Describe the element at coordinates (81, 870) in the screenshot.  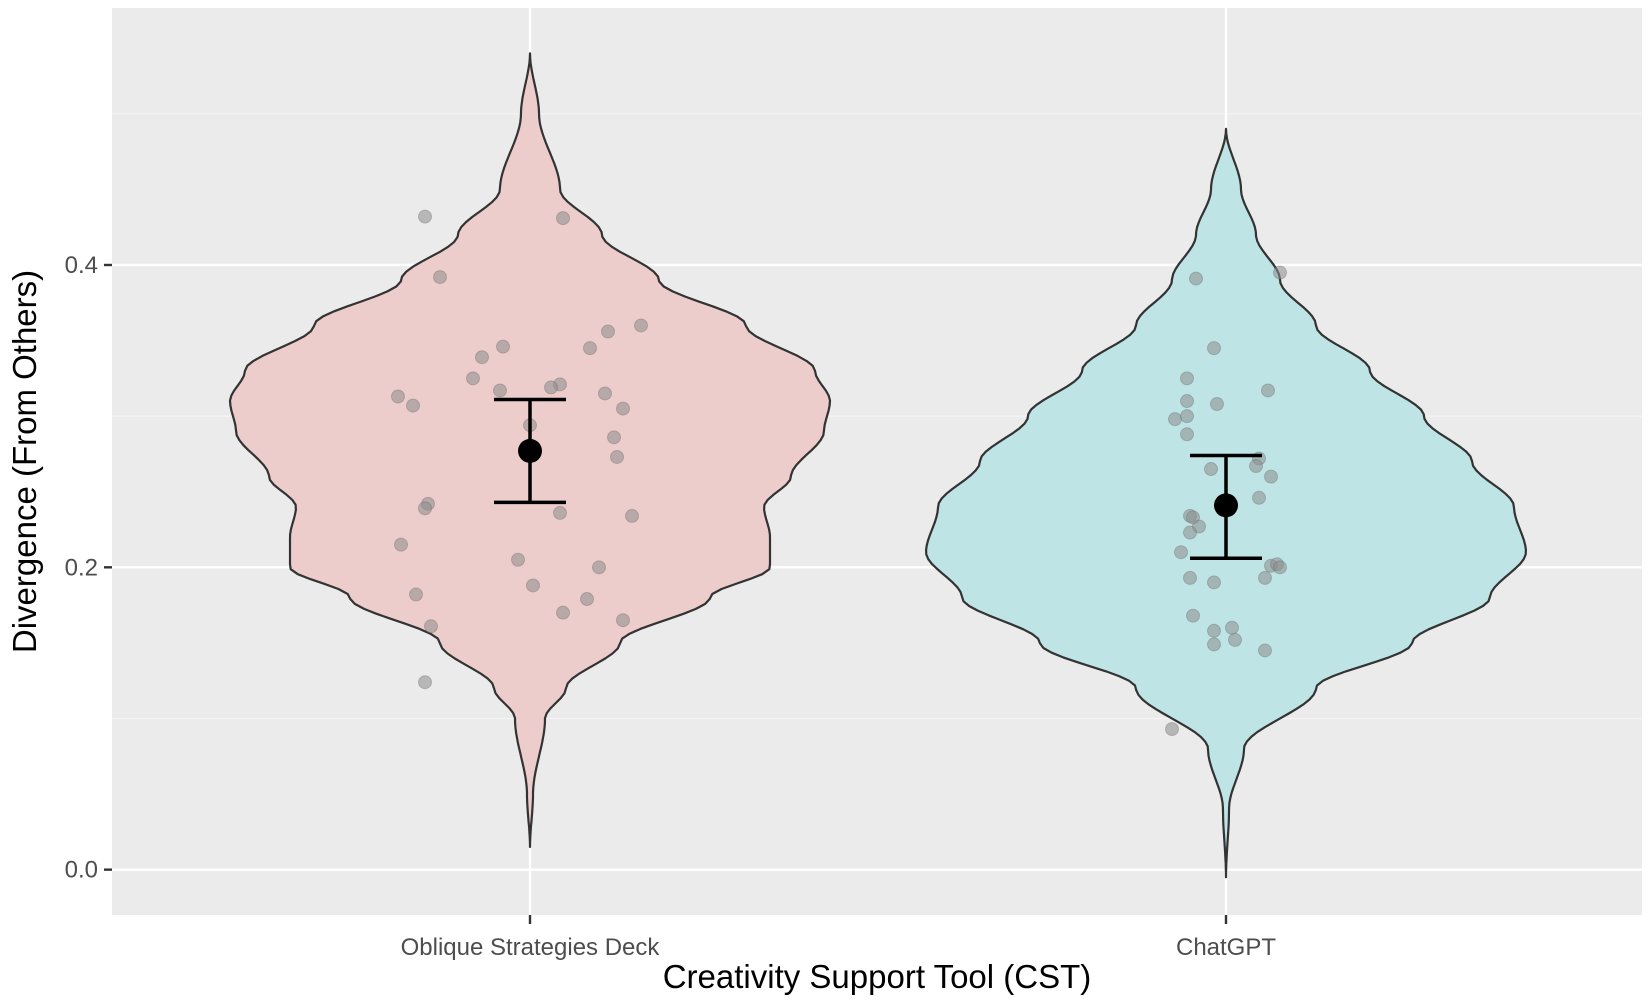
I see `y-tick-label: 0.0` at that location.